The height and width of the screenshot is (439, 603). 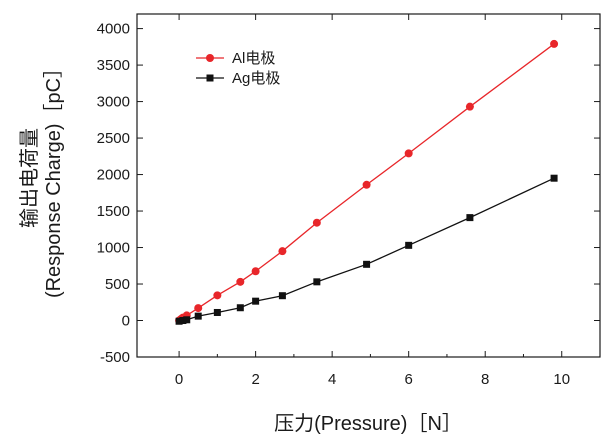 I want to click on y-axis-title-line1: 输出电荷量, so click(x=29, y=178).